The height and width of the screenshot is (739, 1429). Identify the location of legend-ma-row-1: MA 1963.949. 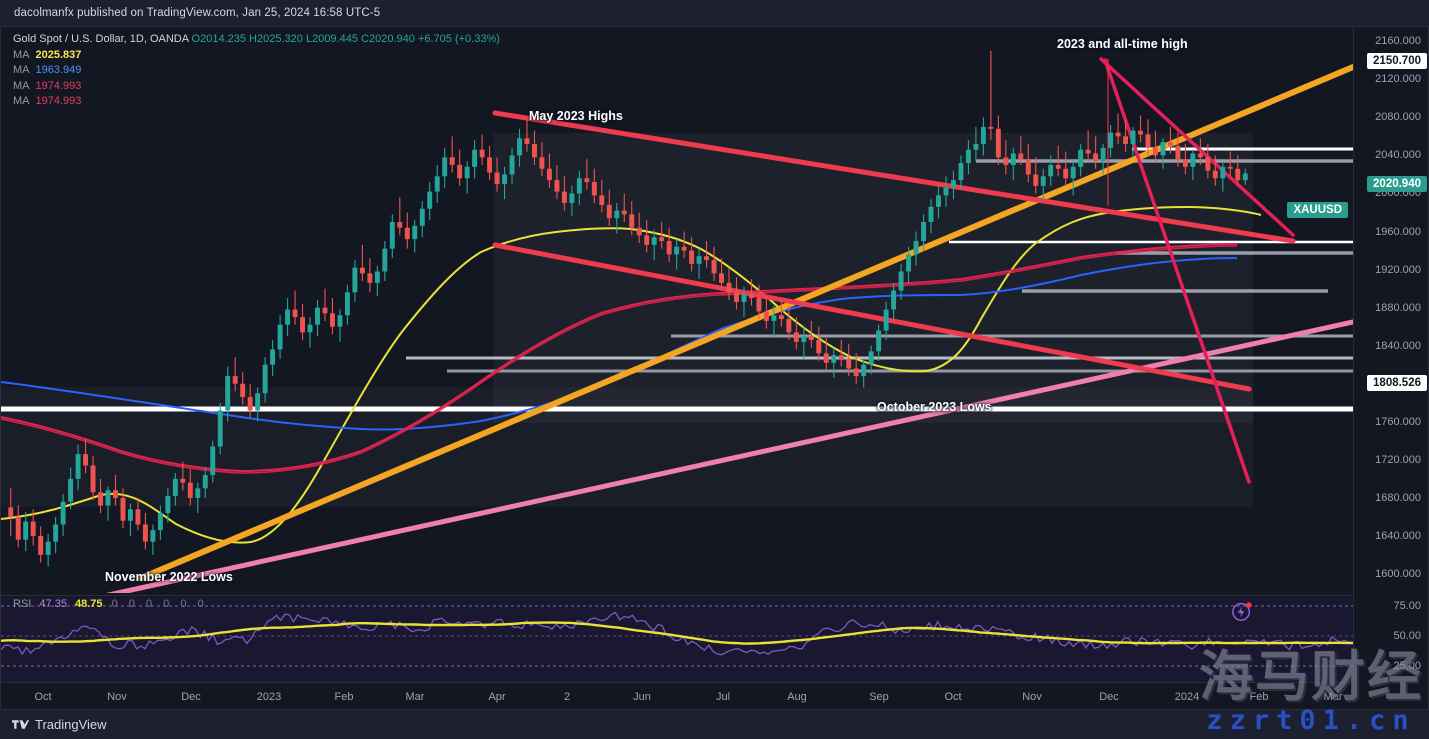
(256, 71).